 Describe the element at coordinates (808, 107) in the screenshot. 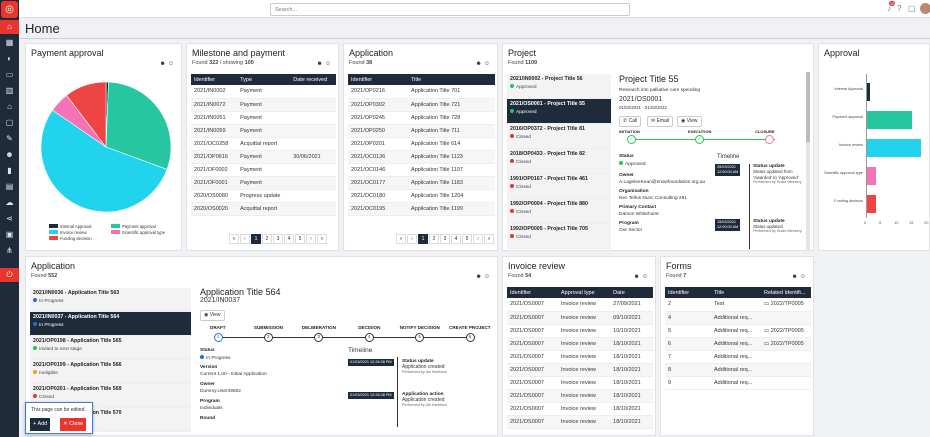

I see `scrollbar-thumb` at that location.